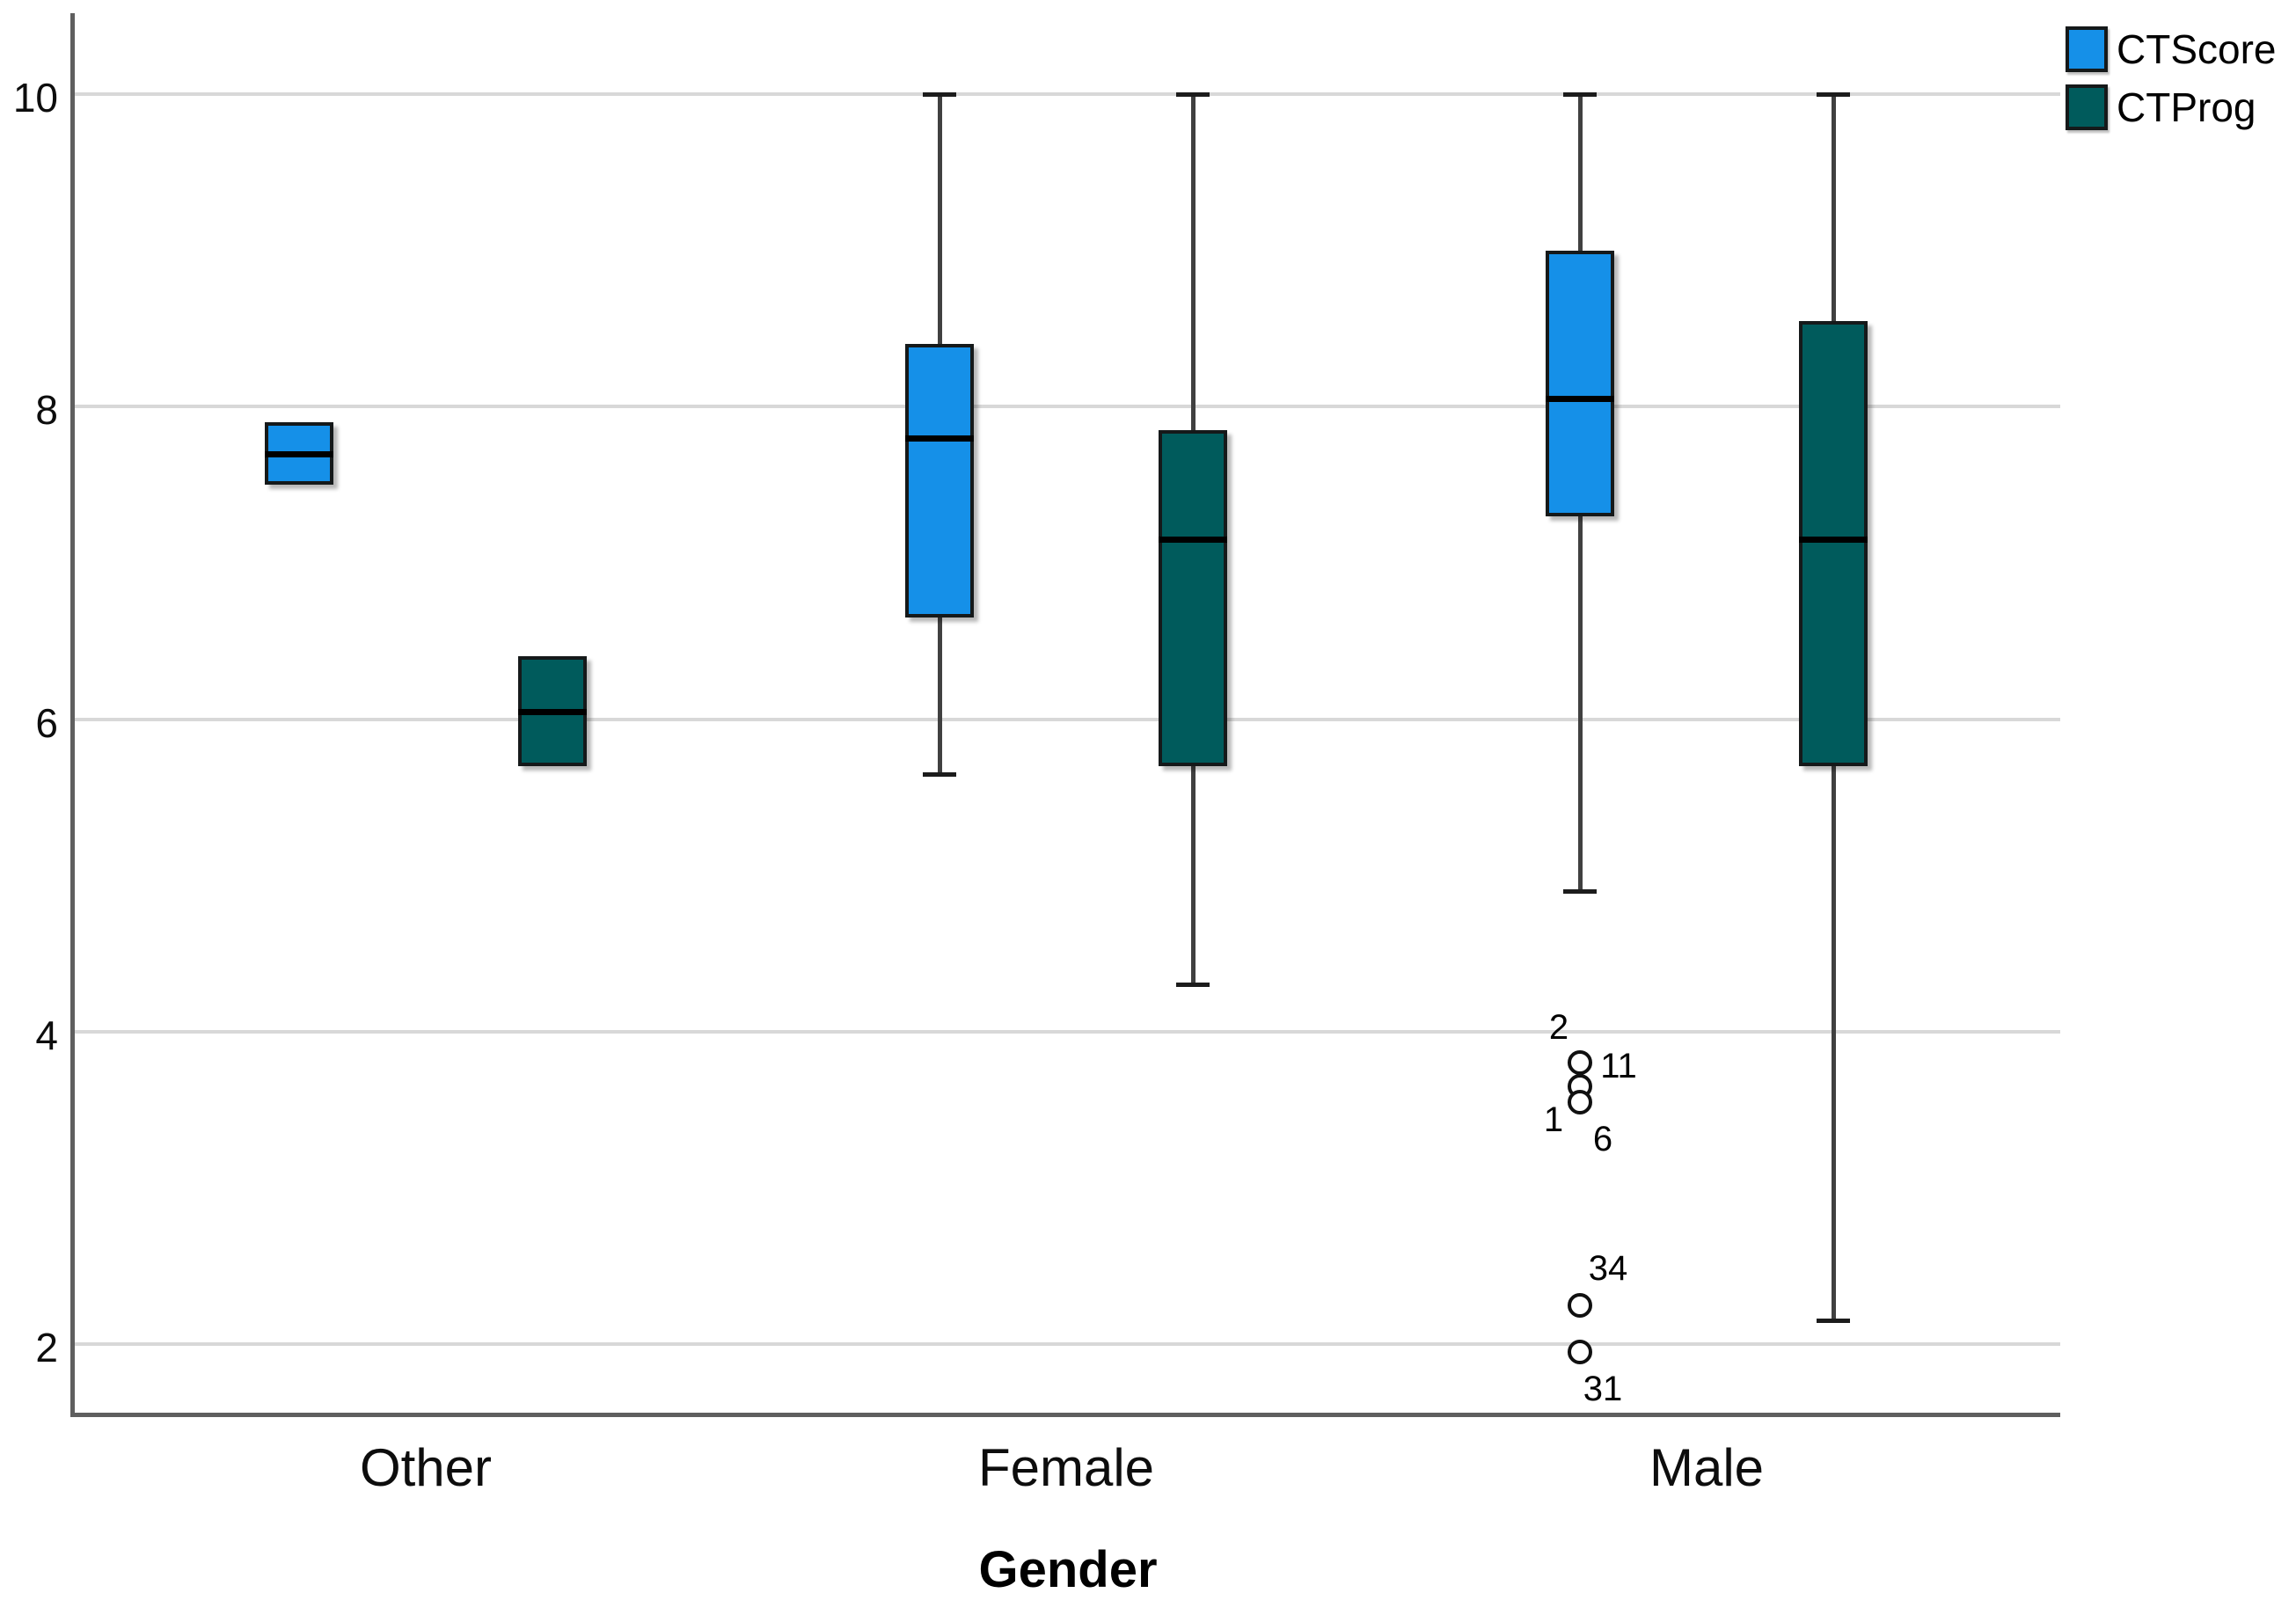 This screenshot has height=1615, width=2296. Describe the element at coordinates (1558, 1028) in the screenshot. I see `outlier-label-case-2: 2` at that location.